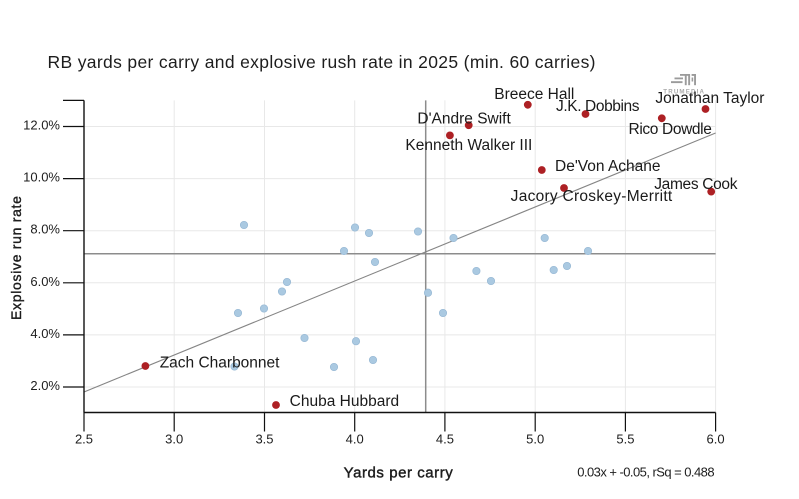 The width and height of the screenshot is (799, 499). Describe the element at coordinates (709, 98) in the screenshot. I see `svg-text: Jonathan Taylor` at that location.